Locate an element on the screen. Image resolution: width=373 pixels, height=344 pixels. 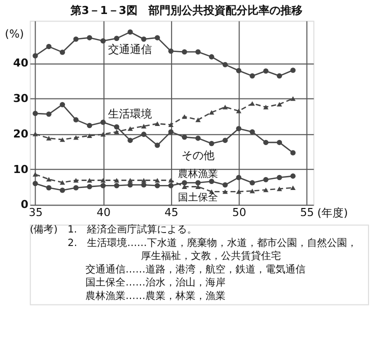
chart-title: 第3－1－3図 部門別公共投資配分比率の推移 is located at coordinates (186, 11).